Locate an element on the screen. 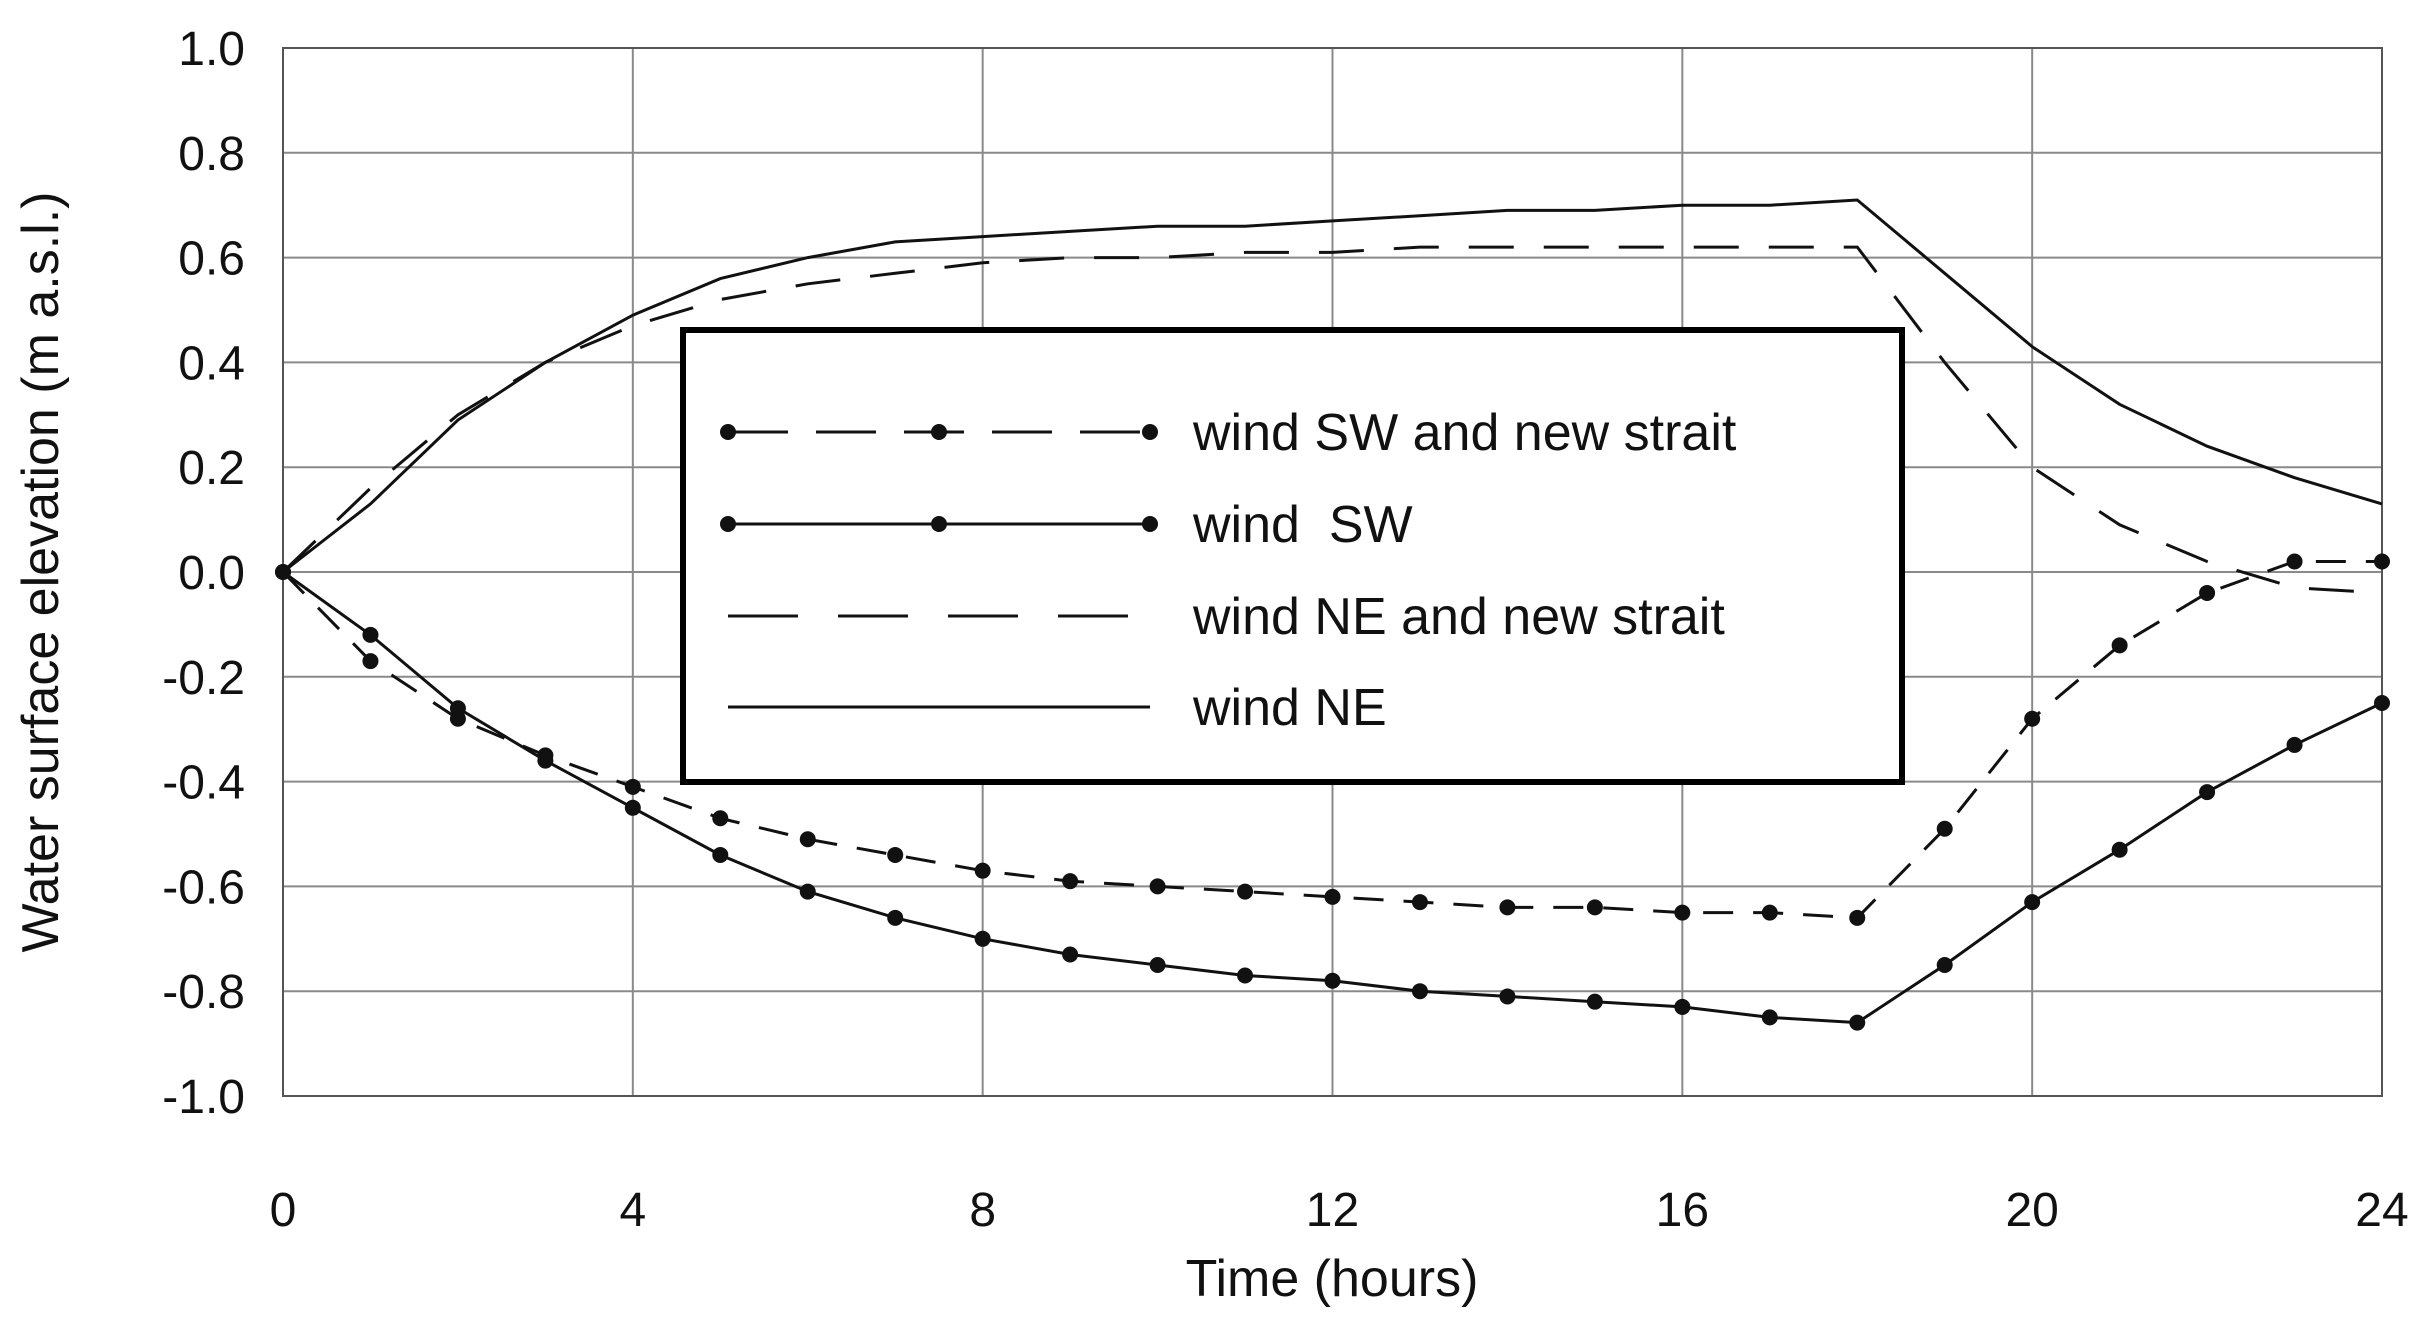  x-tick-label: 8 is located at coordinates (982, 1210).